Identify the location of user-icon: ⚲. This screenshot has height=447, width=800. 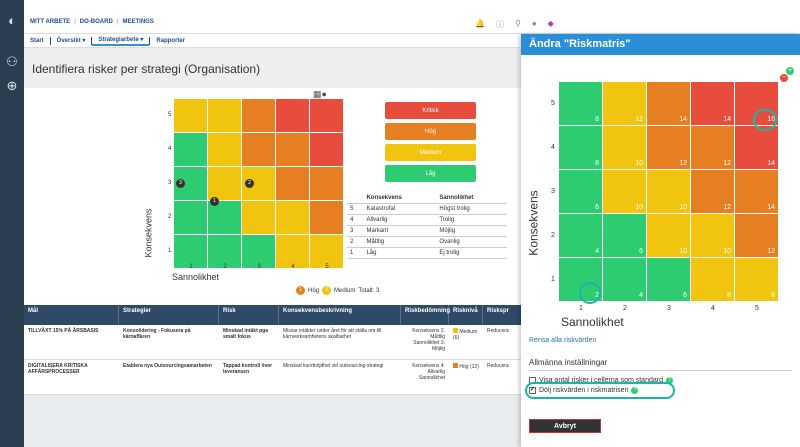
(517, 23).